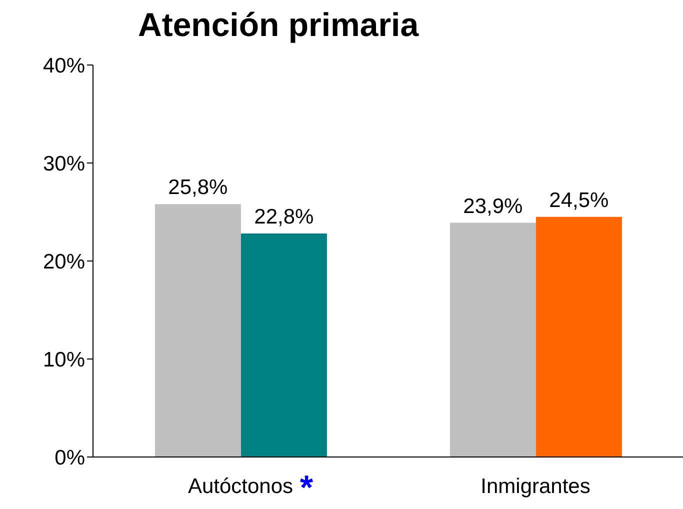  I want to click on y-tick-label: 10%, so click(63, 360).